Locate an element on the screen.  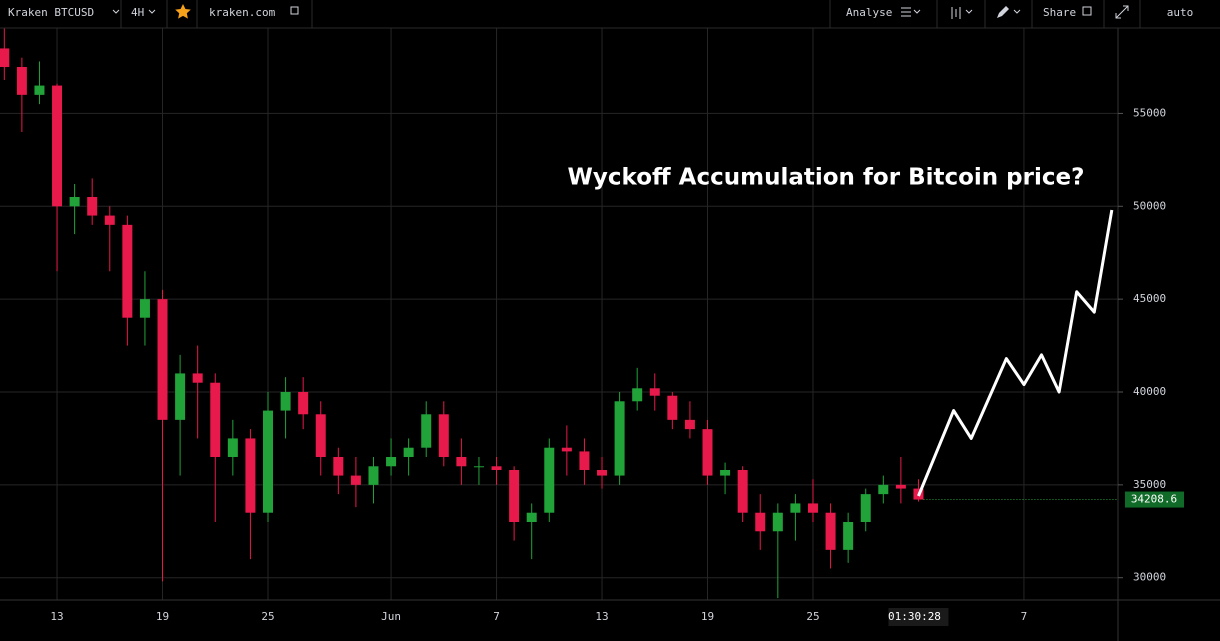
draw-icon is located at coordinates (1003, 12).